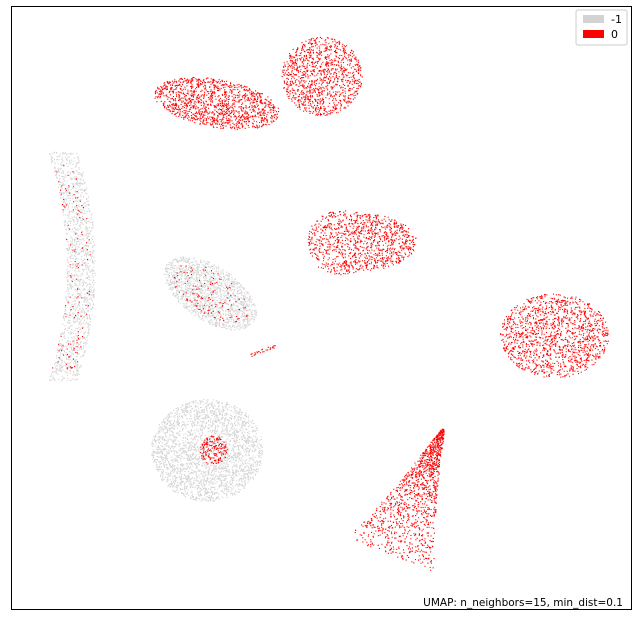  What do you see at coordinates (614, 34) in the screenshot?
I see `legend-label-zero: 0` at bounding box center [614, 34].